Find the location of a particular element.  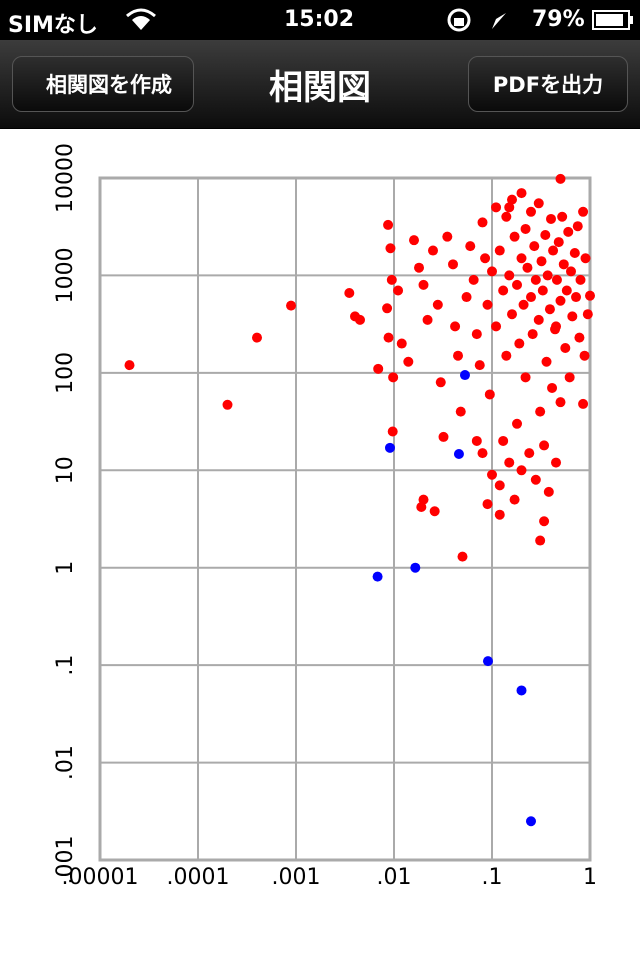

x-tick-label: .1 is located at coordinates (492, 877).